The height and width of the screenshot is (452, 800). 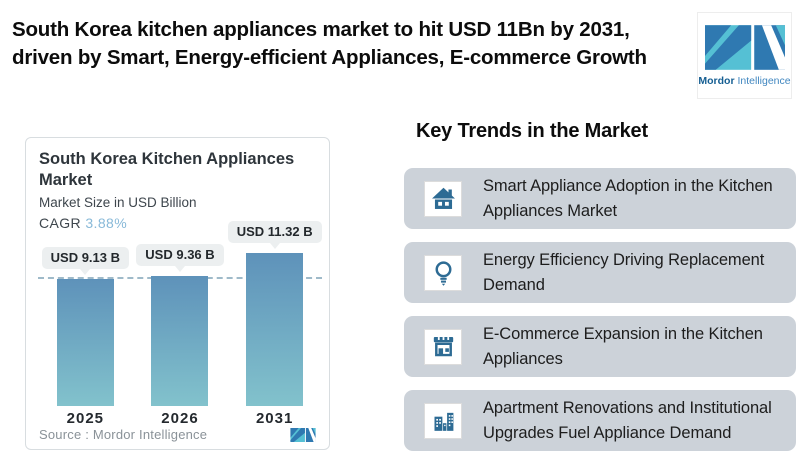 What do you see at coordinates (303, 434) in the screenshot?
I see `mordor-mini-logo-icon` at bounding box center [303, 434].